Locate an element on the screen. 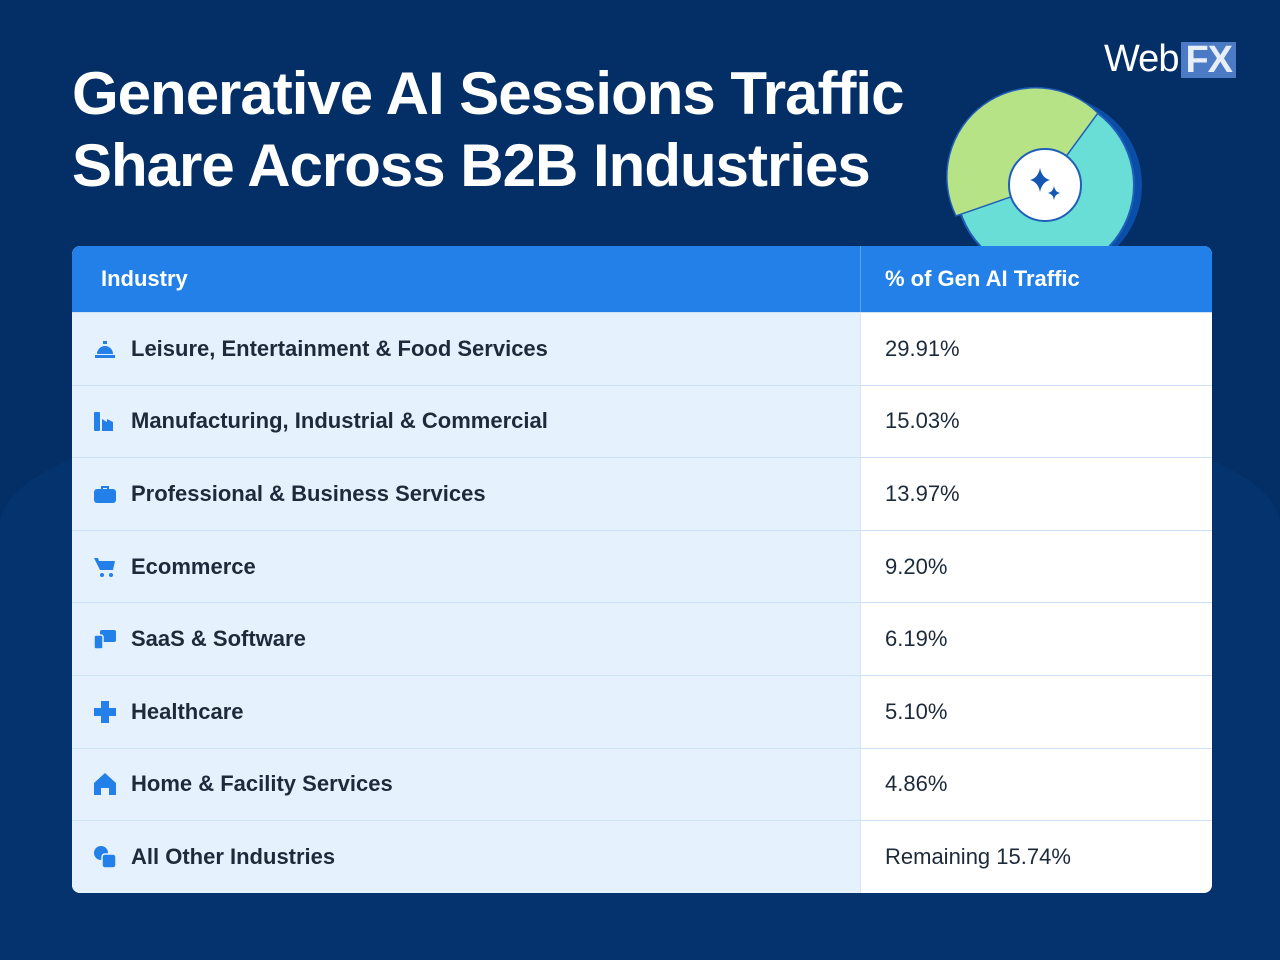 Image resolution: width=1280 pixels, height=960 pixels. industry-cell: Leisure, Entertainment & Food Services is located at coordinates (466, 349).